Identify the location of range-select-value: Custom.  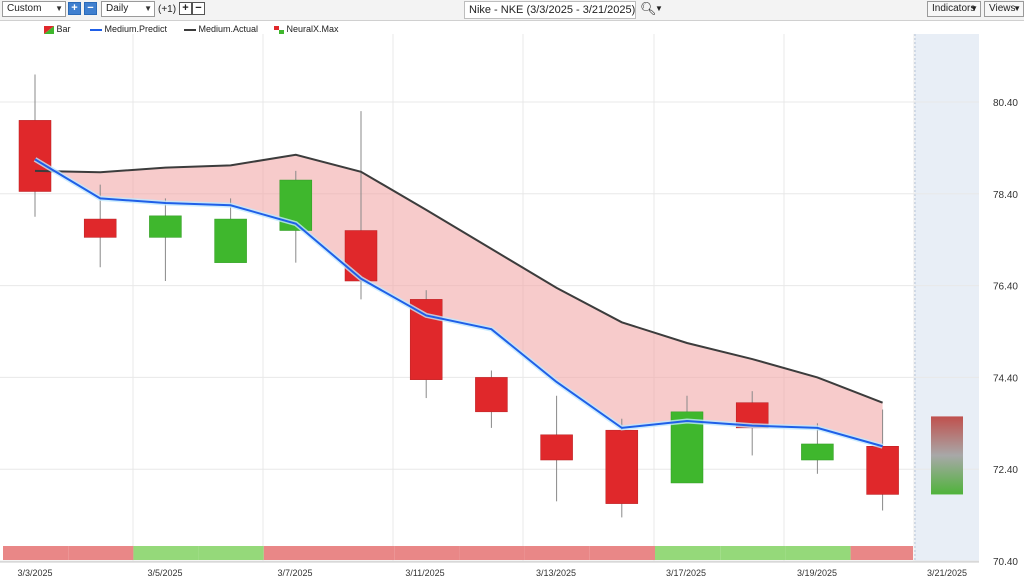
(24, 8).